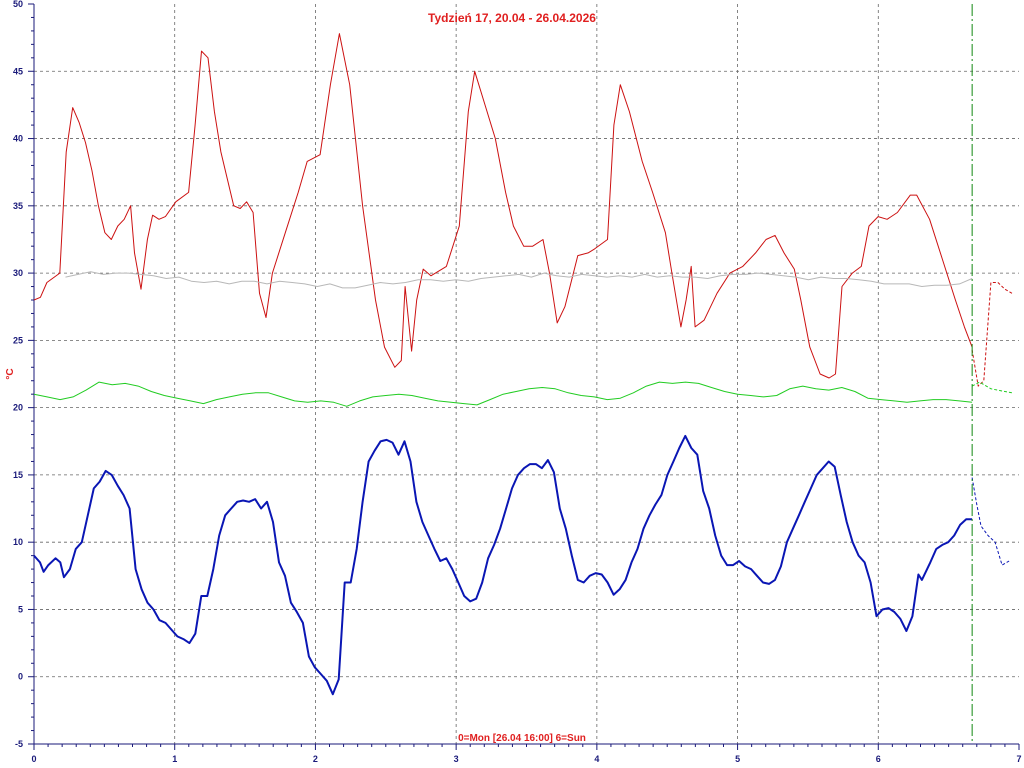  What do you see at coordinates (1018, 759) in the screenshot?
I see `x-tick-label: 7` at bounding box center [1018, 759].